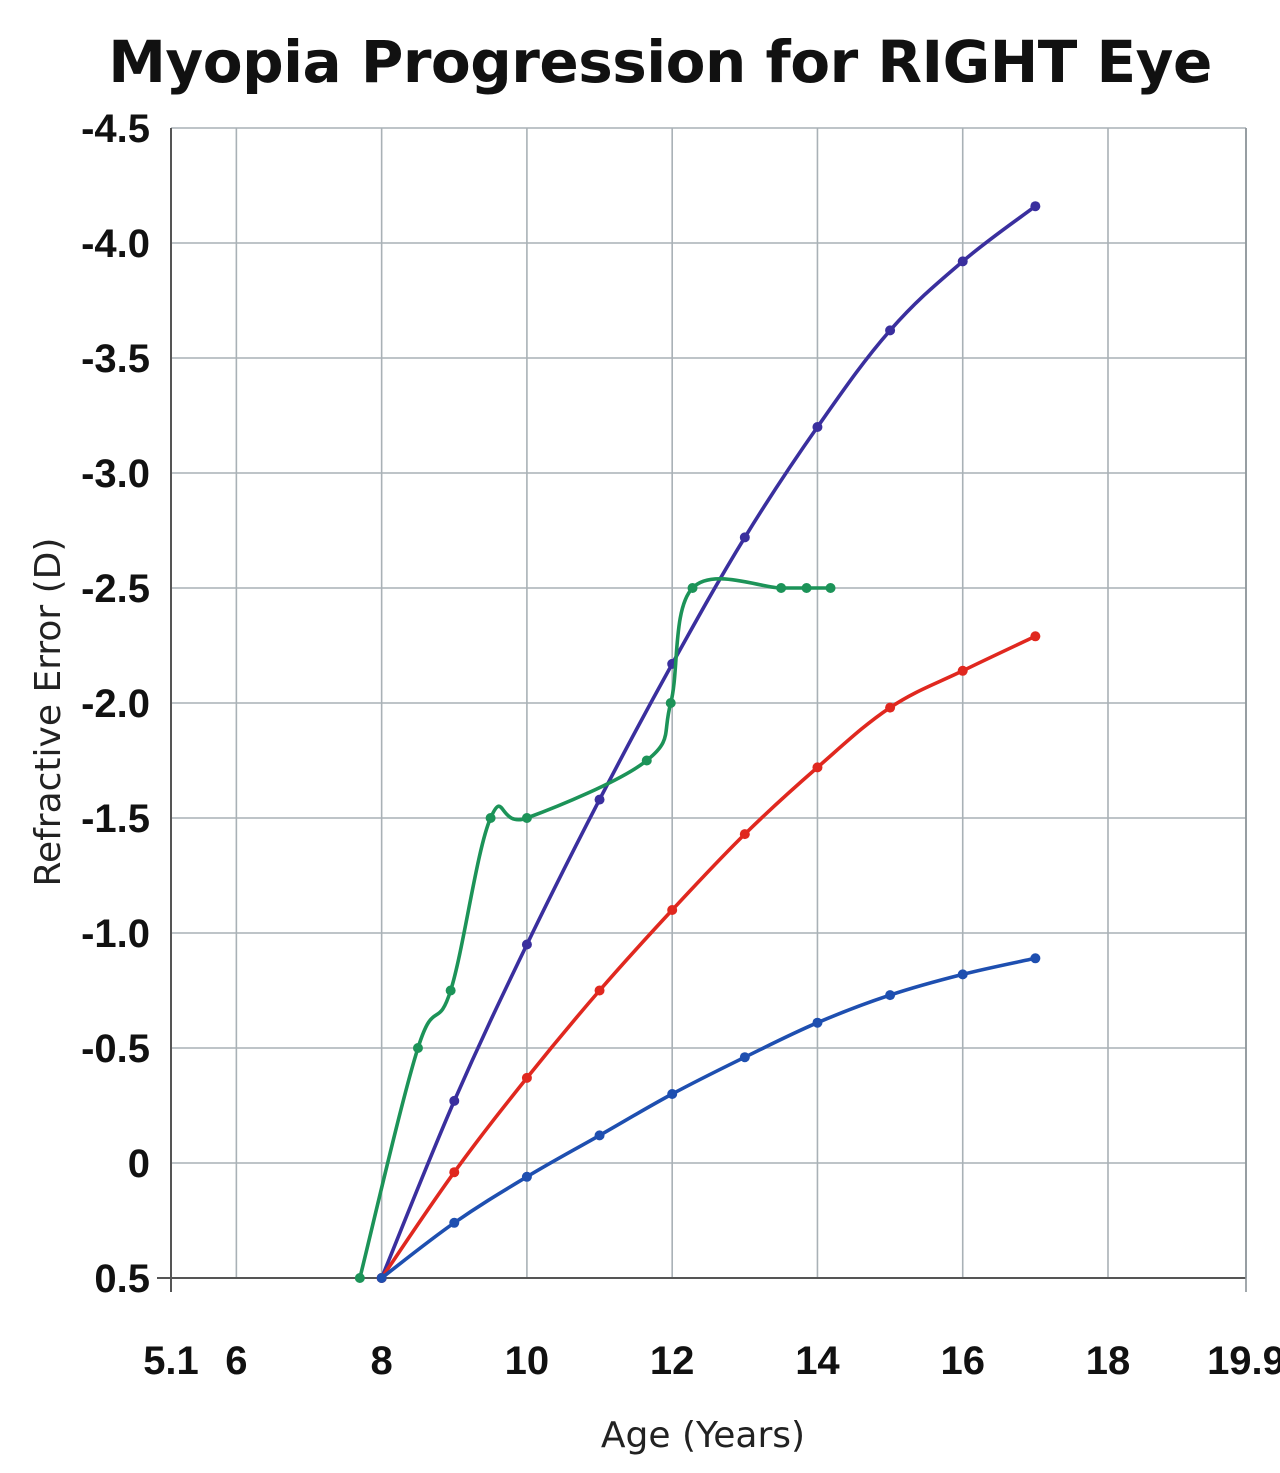 The width and height of the screenshot is (1280, 1473). I want to click on y-tick-label: -3.5, so click(115, 359).